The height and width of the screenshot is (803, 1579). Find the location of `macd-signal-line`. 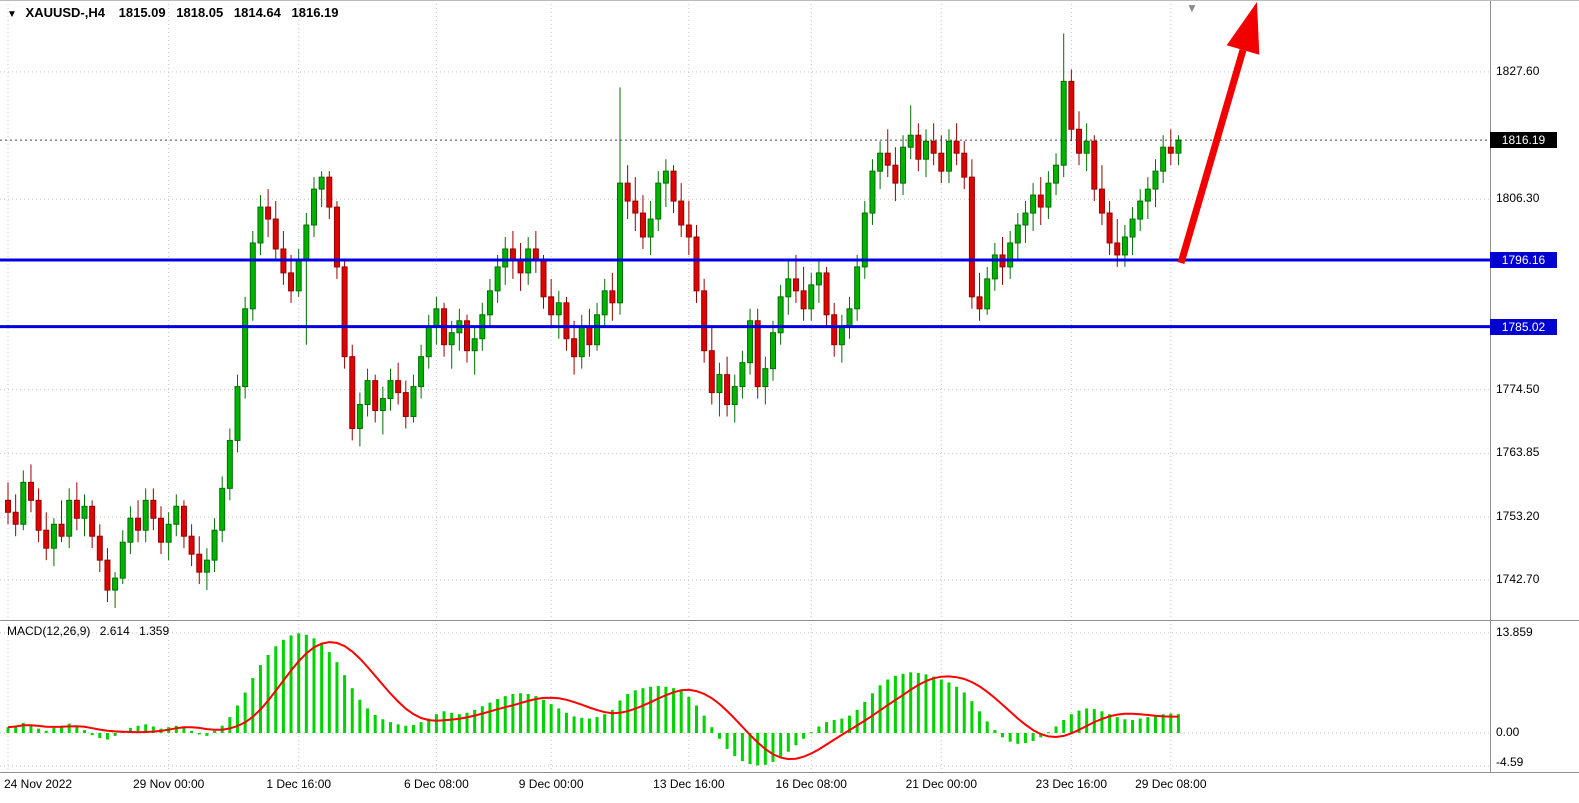

macd-signal-line is located at coordinates (593, 701).